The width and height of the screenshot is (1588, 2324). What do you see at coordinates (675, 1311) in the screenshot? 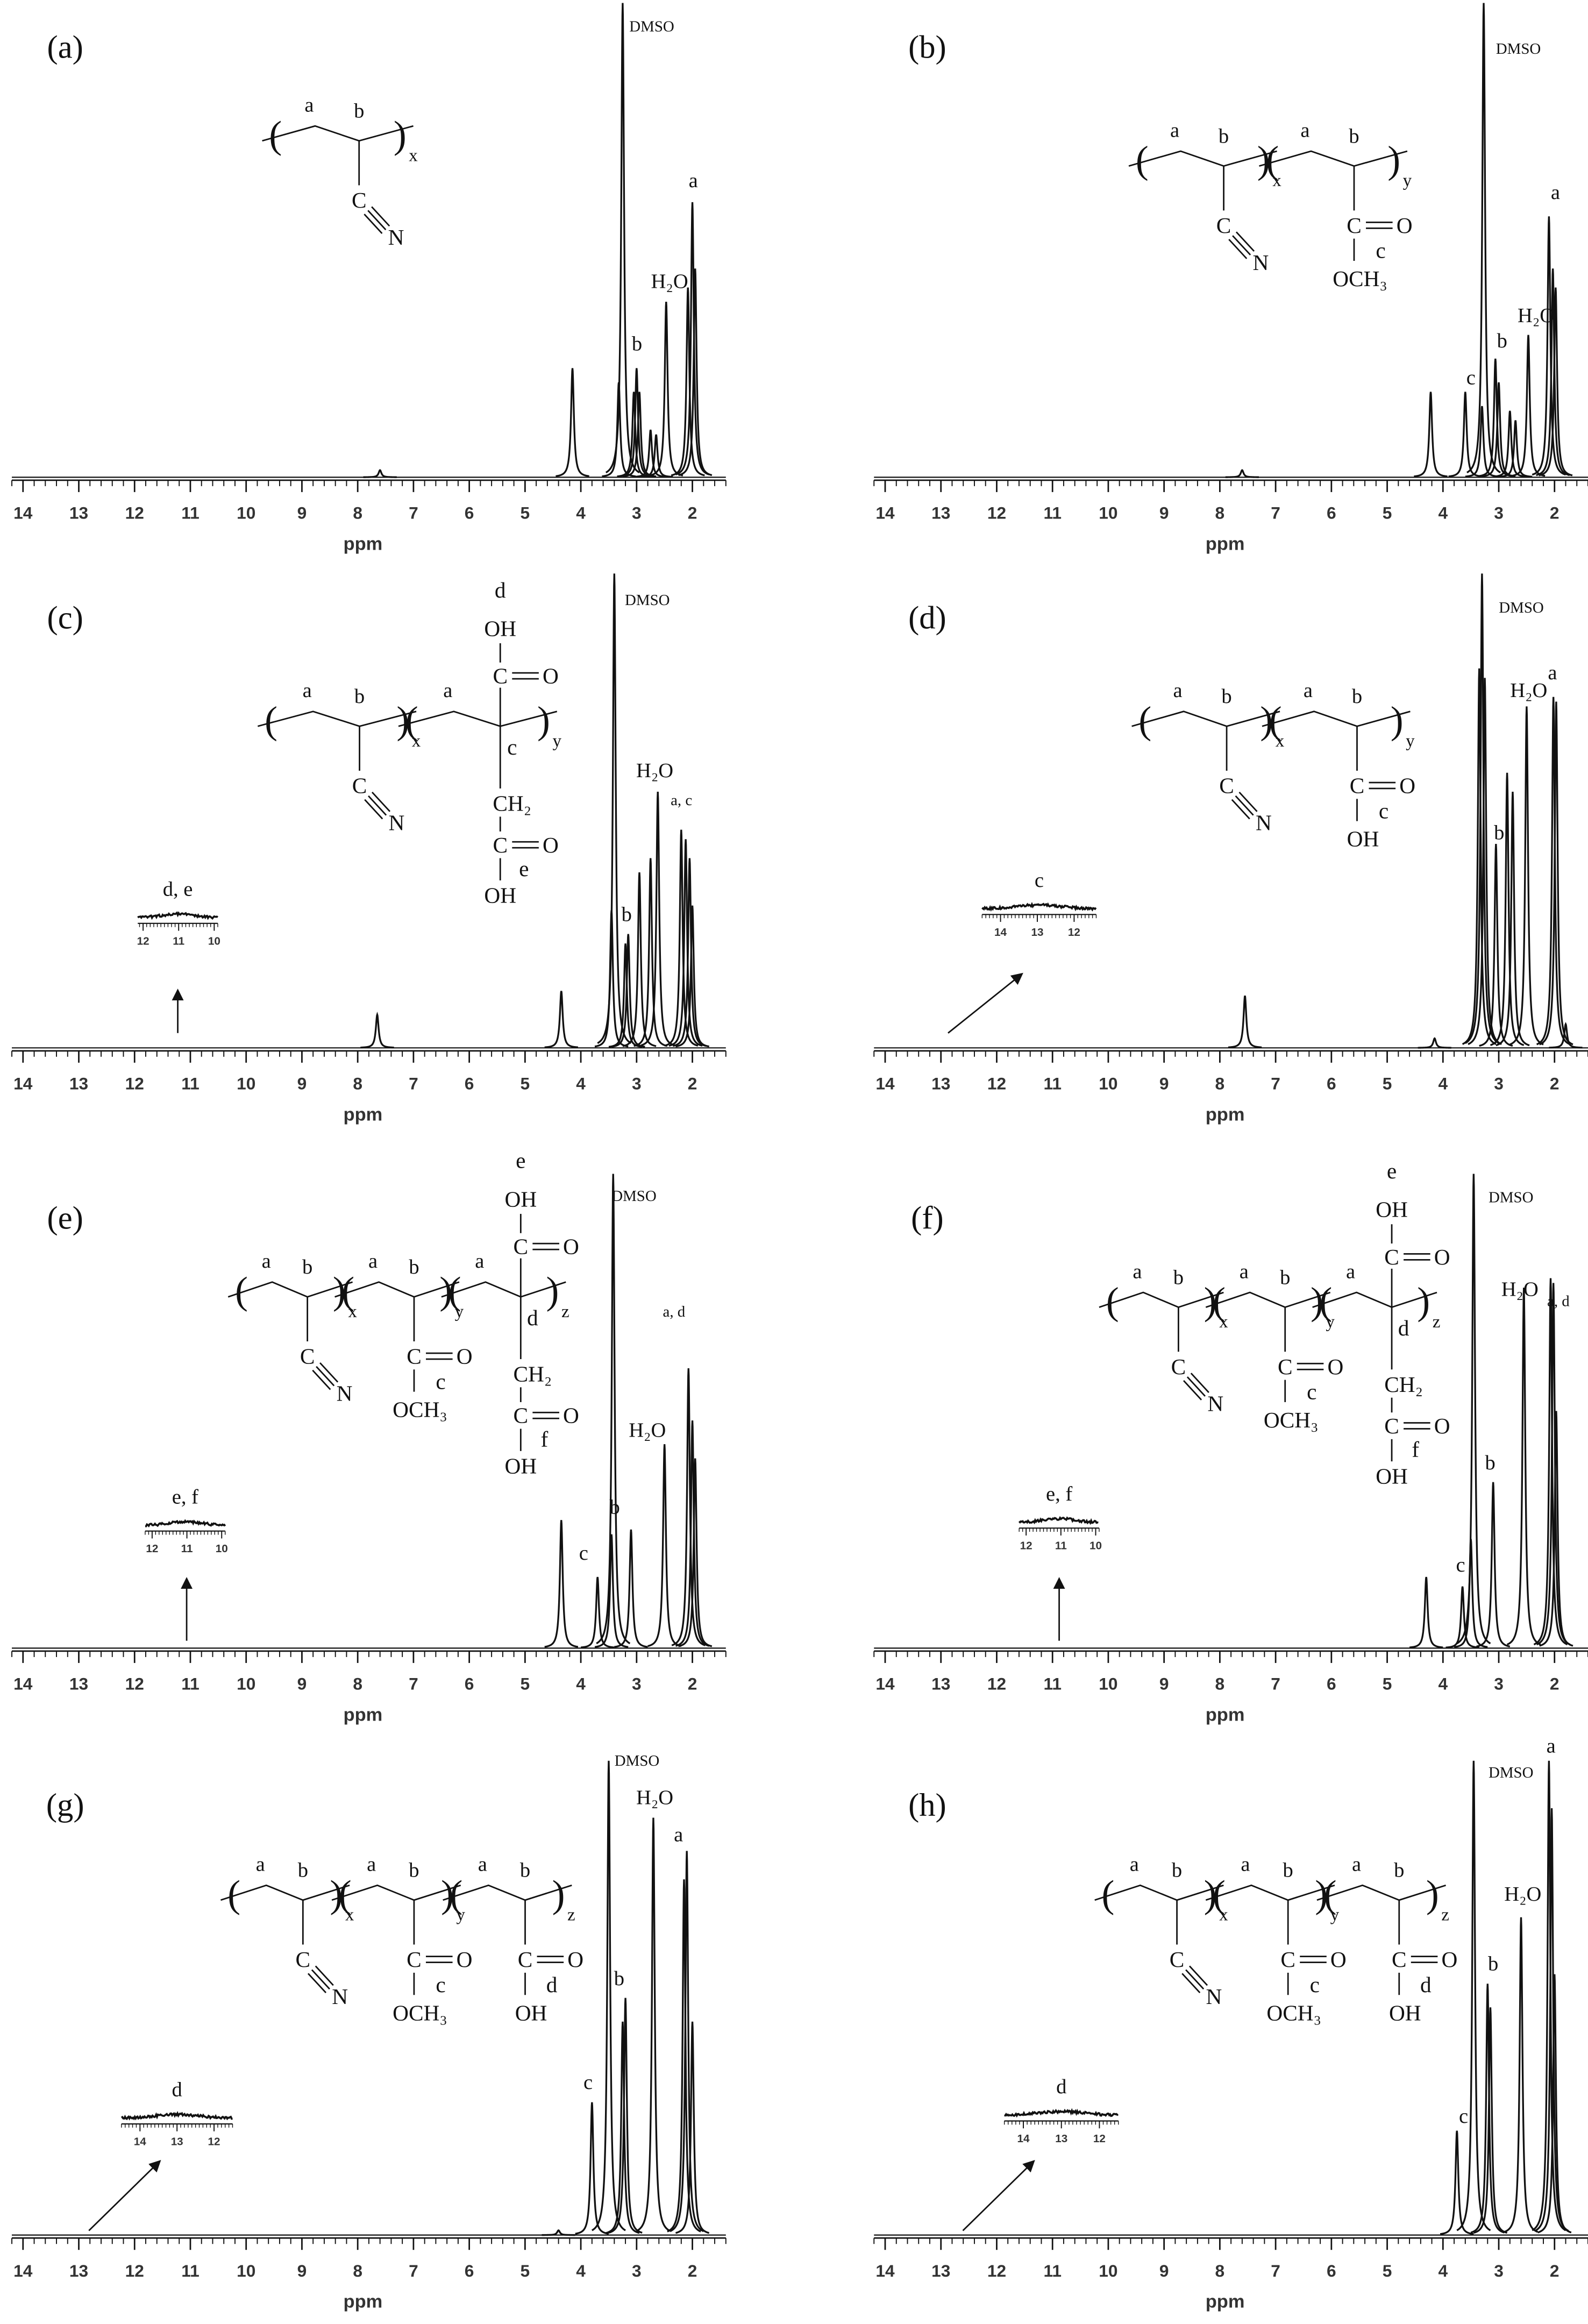
I see `peak-label: a, d` at bounding box center [675, 1311].